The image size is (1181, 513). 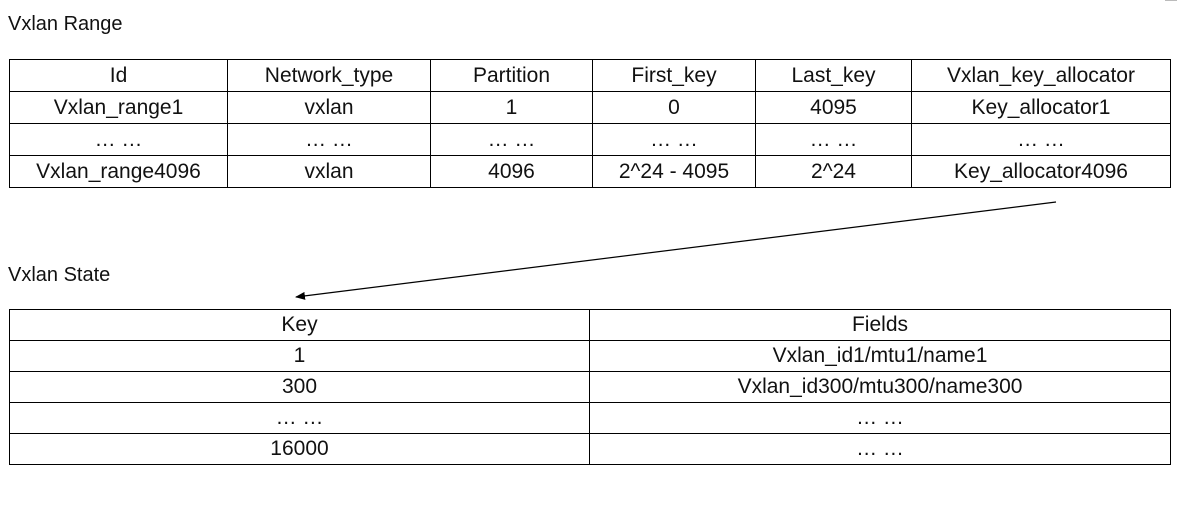 What do you see at coordinates (880, 356) in the screenshot?
I see `table-cell: Vxlan_id1/mtu1/name1` at bounding box center [880, 356].